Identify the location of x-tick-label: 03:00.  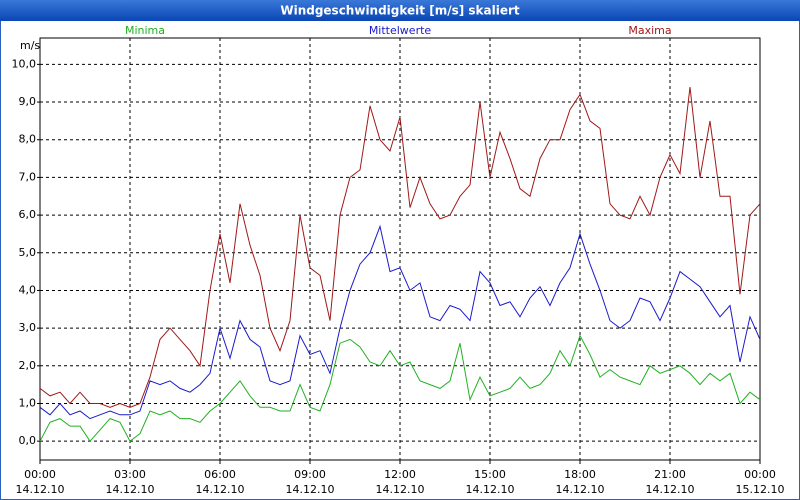
(130, 474).